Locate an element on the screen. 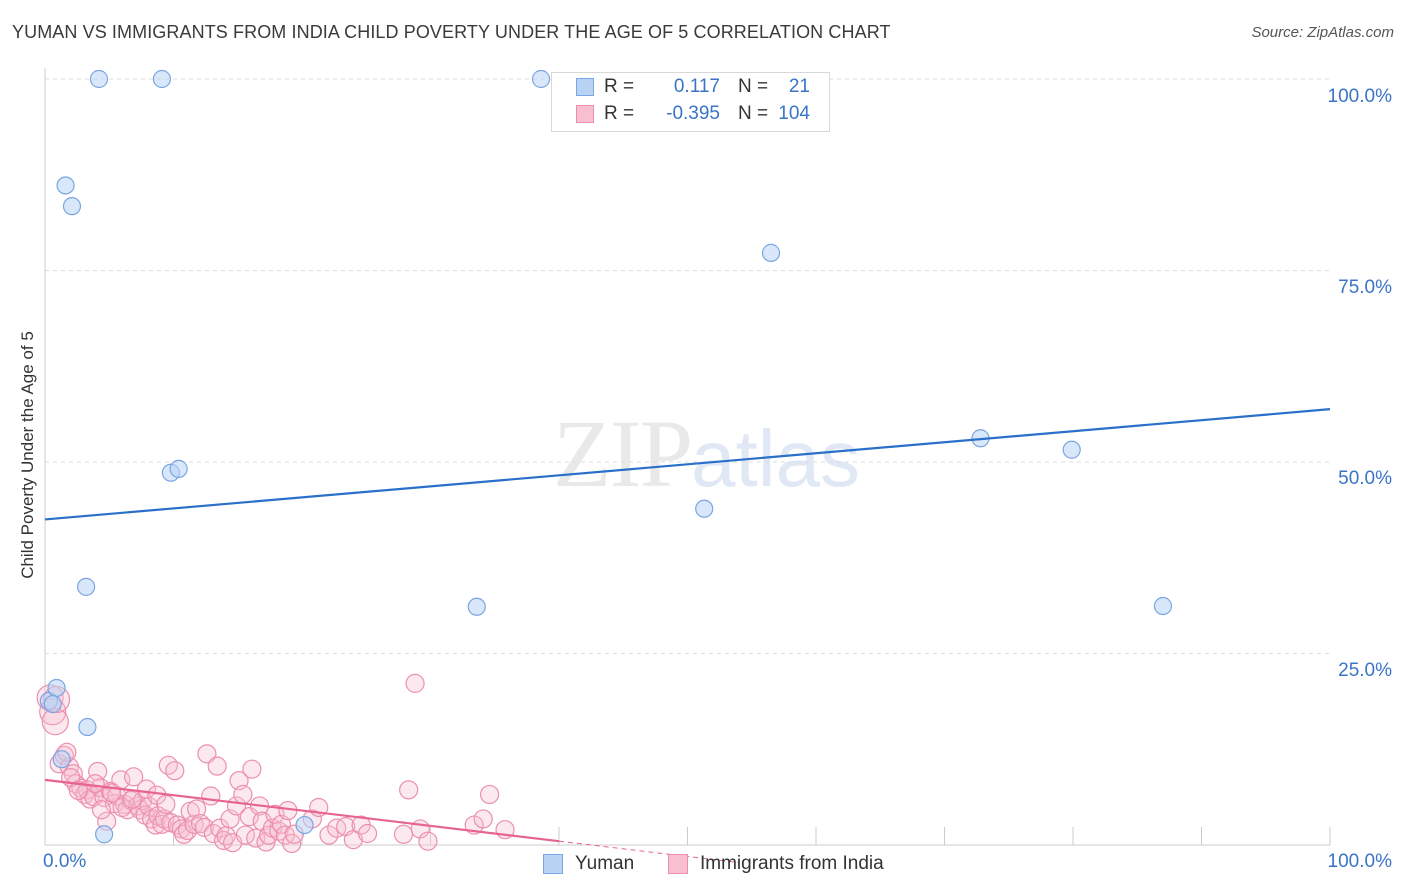  watermark: ZIPatlas is located at coordinates (706, 453).